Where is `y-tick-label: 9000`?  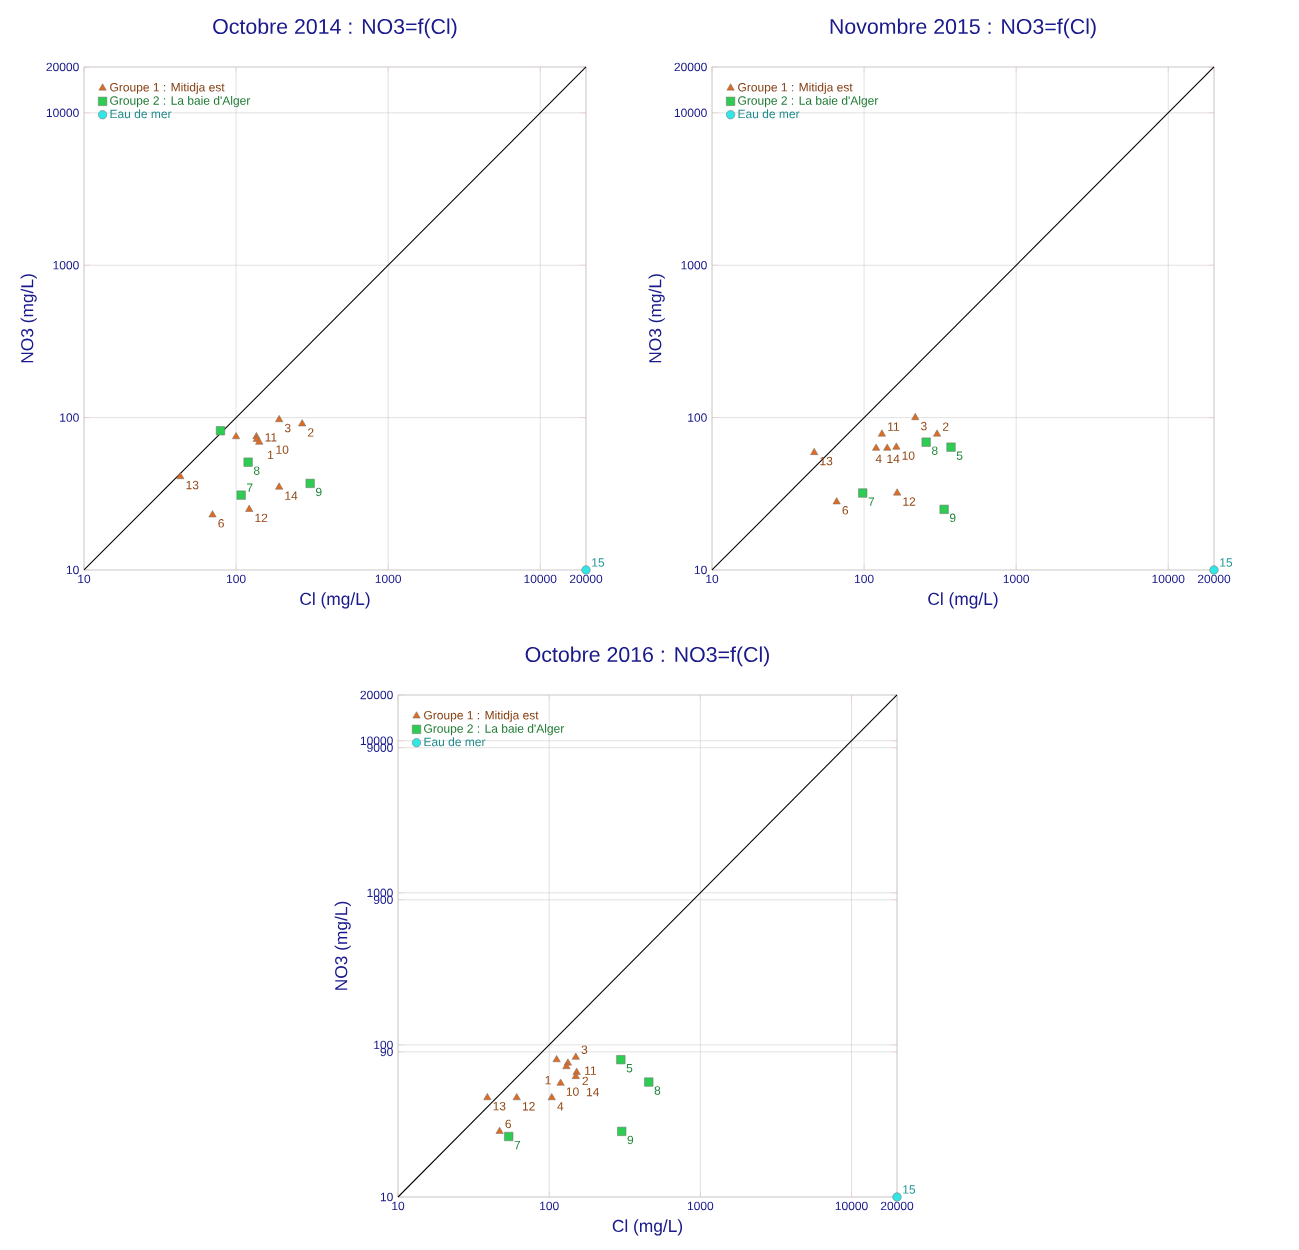 y-tick-label: 9000 is located at coordinates (380, 747).